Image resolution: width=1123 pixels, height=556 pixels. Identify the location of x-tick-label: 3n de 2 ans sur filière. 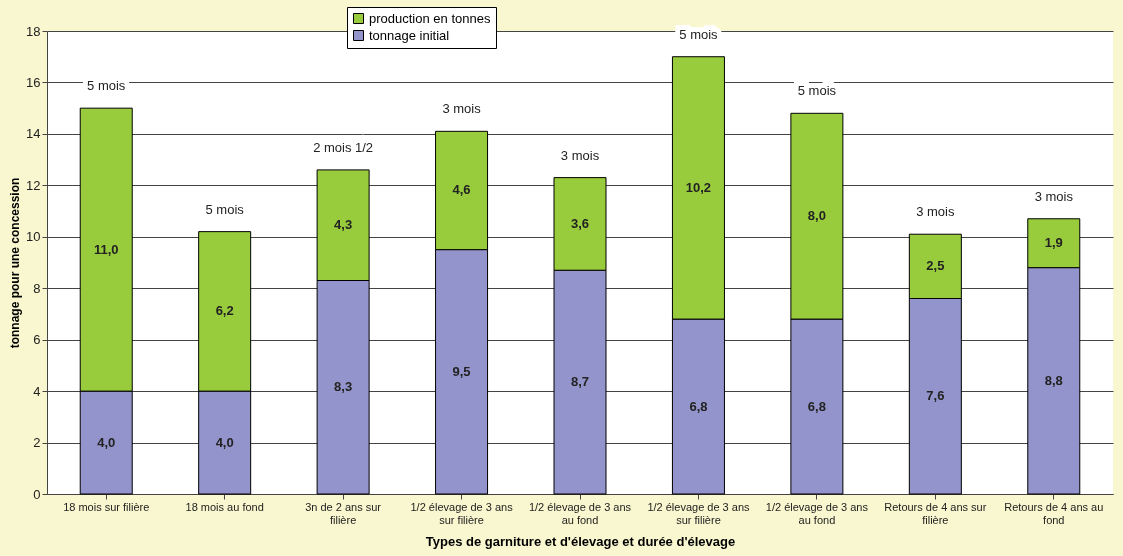
(343, 513).